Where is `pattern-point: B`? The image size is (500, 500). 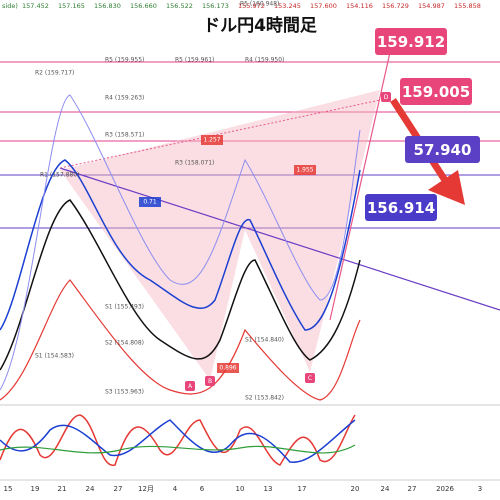
pattern-point: B is located at coordinates (210, 381).